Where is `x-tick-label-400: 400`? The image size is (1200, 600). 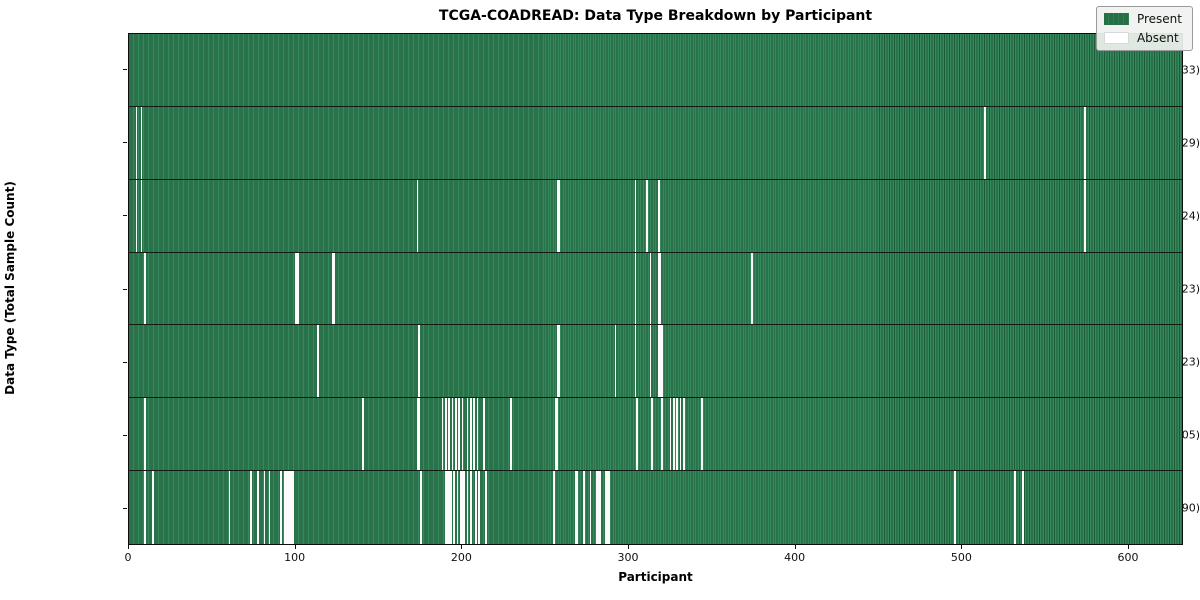
x-tick-label-400: 400 is located at coordinates (795, 557).